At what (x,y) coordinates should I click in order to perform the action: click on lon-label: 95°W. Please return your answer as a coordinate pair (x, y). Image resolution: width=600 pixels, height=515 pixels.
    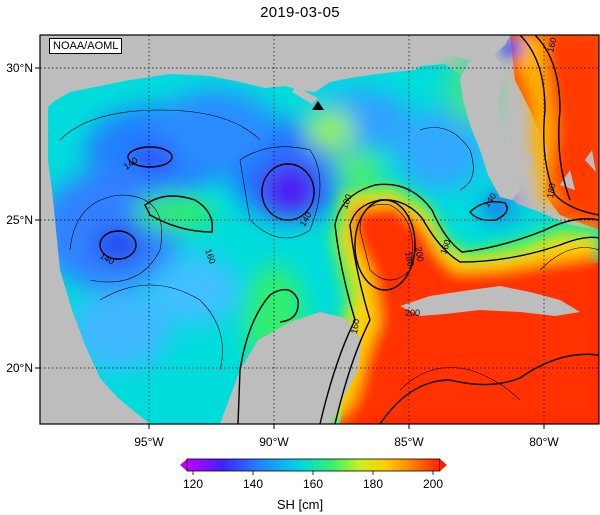
    Looking at the image, I should click on (149, 442).